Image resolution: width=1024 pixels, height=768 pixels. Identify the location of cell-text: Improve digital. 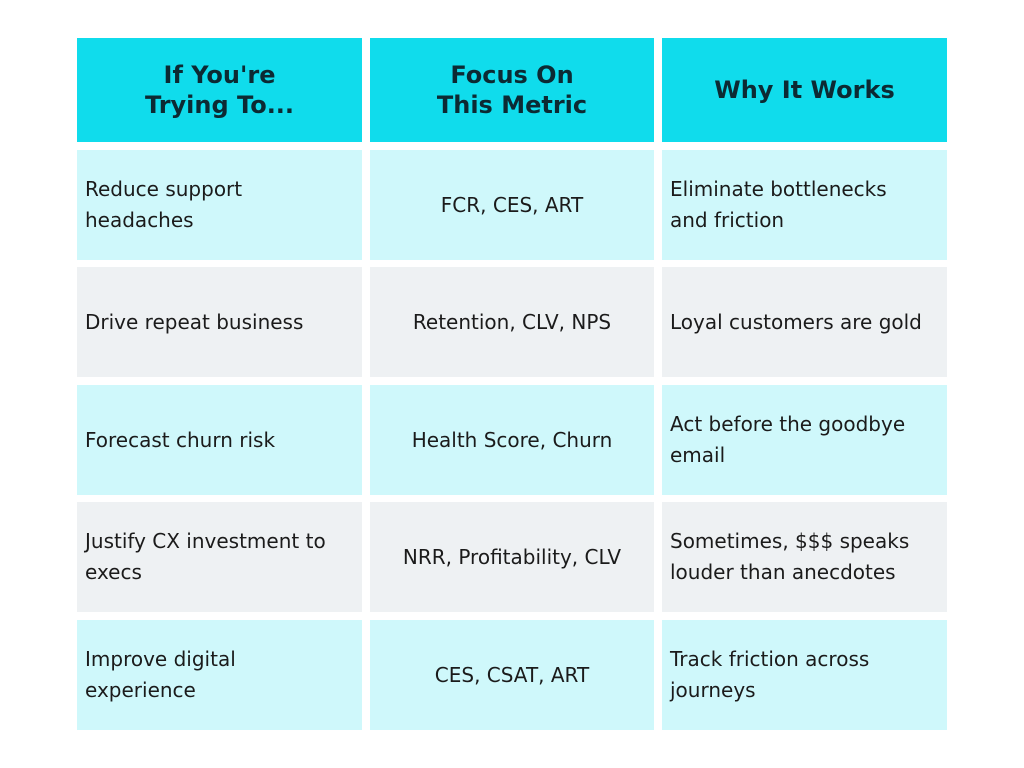
(160, 659).